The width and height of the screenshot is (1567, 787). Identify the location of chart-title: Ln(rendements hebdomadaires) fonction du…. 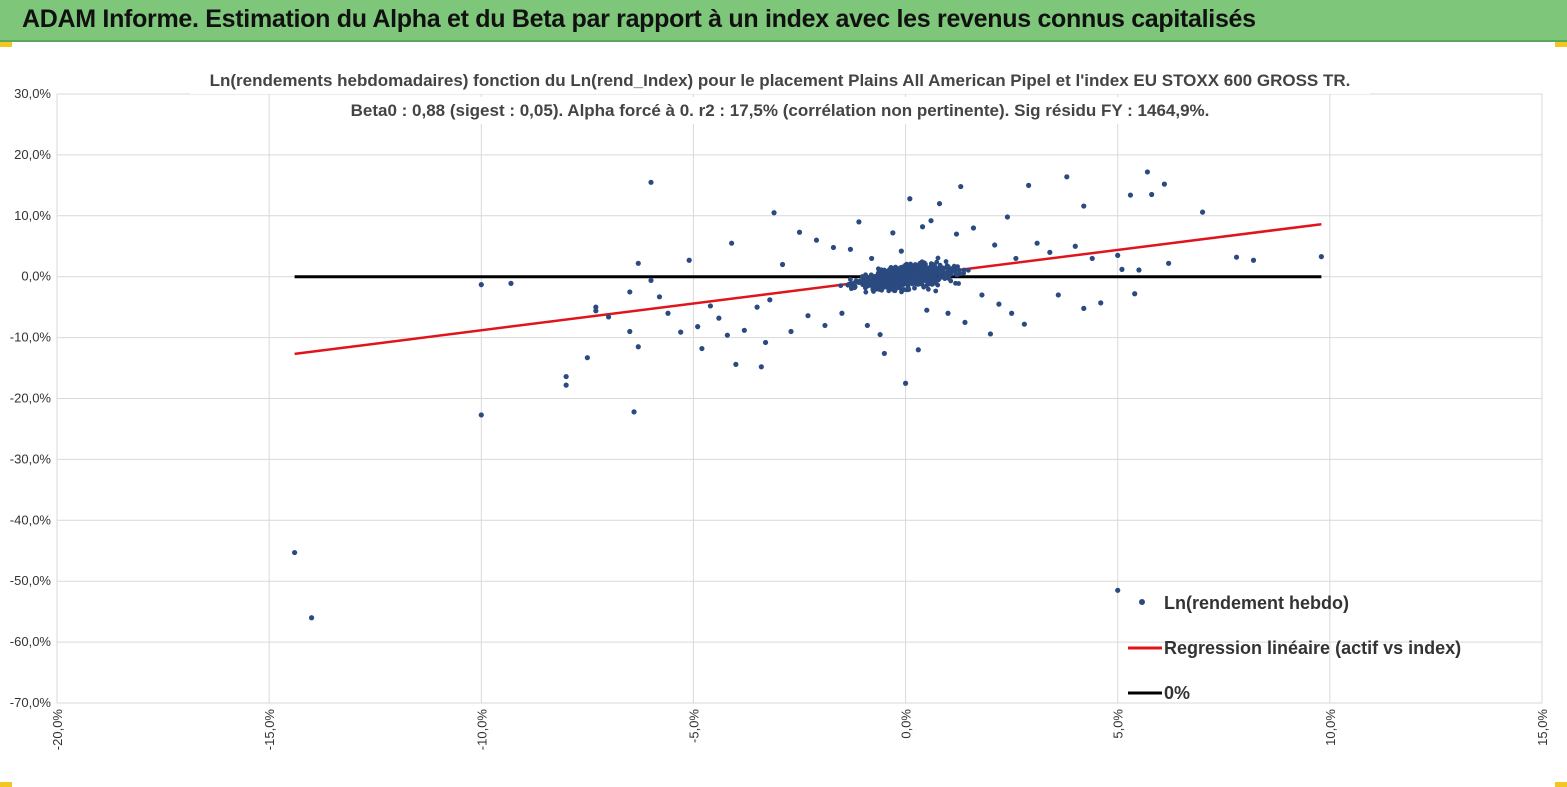
(780, 95).